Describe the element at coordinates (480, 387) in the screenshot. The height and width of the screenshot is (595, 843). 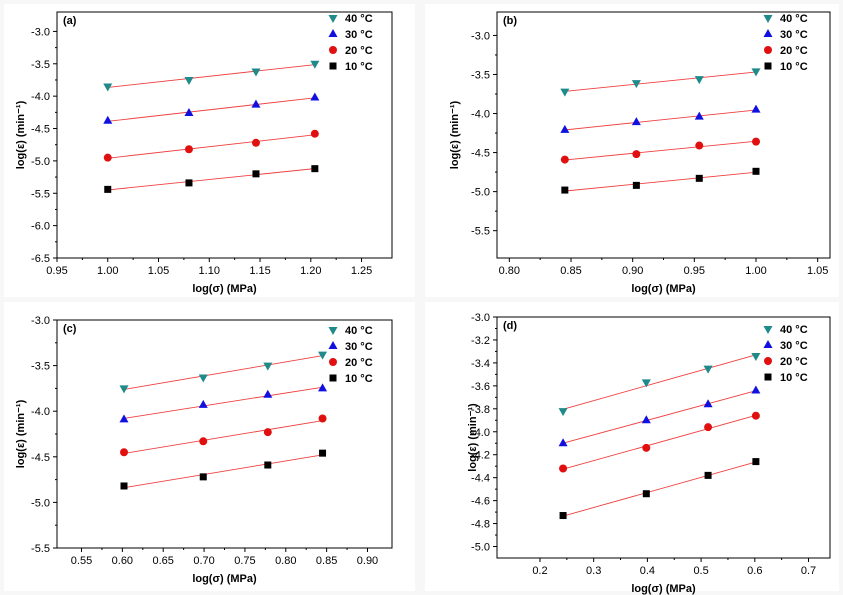
I see `y-tick-label: -3.6` at that location.